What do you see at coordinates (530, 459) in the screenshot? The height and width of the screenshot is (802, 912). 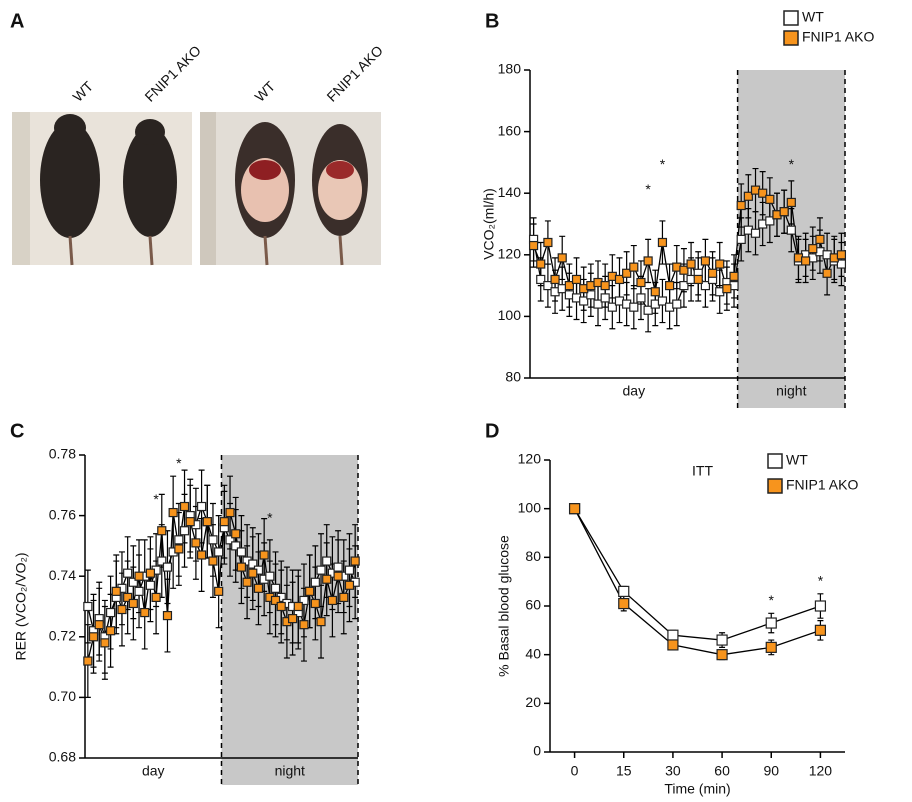 I see `y-tick-label: 120` at bounding box center [530, 459].